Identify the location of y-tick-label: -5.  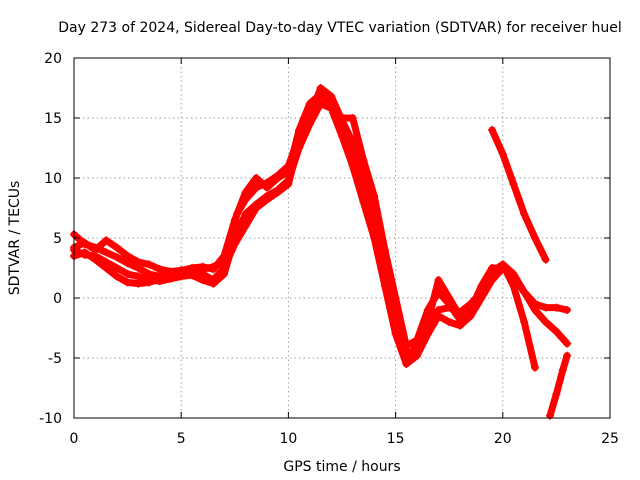
(55, 359).